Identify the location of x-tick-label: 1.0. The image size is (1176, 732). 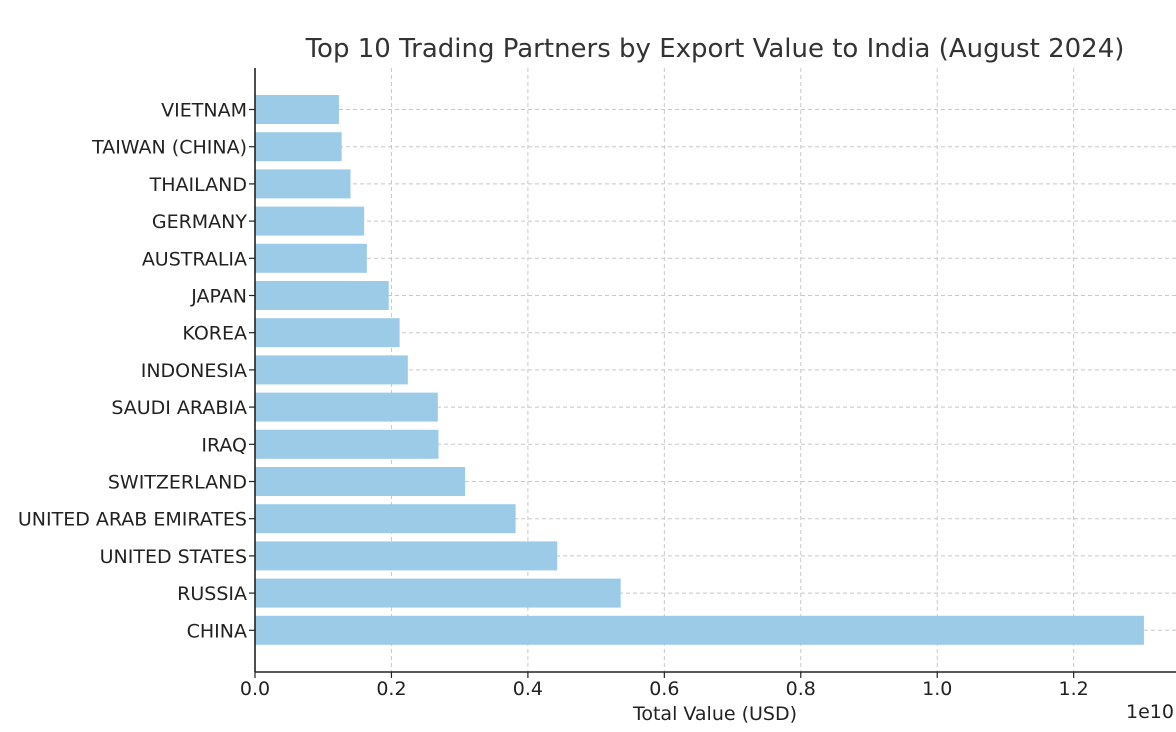
(937, 689).